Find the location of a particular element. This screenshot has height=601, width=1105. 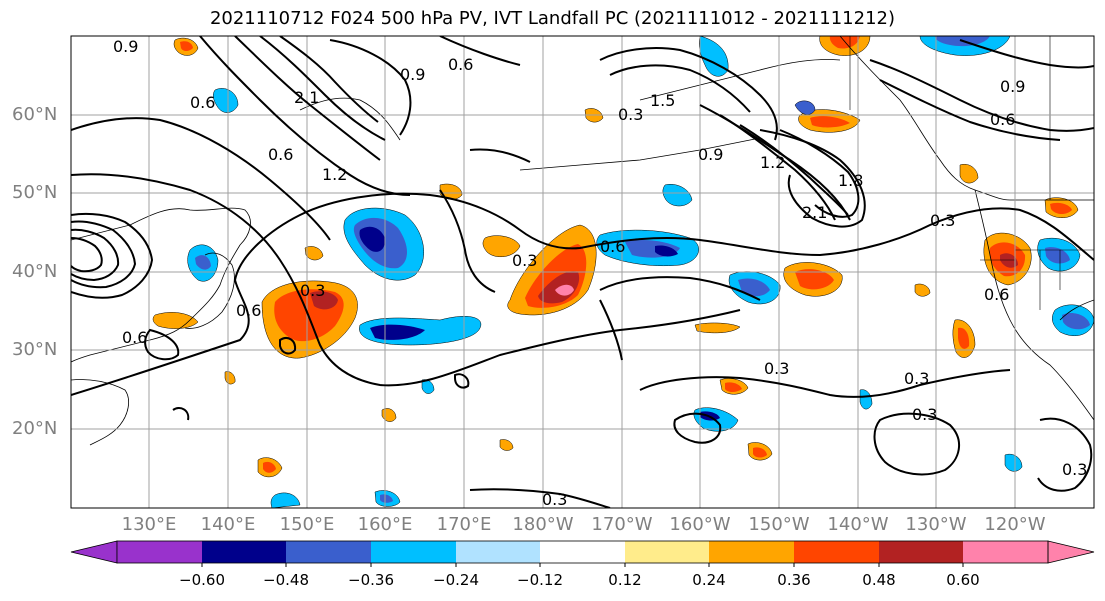

lat-label: 20°N is located at coordinates (35, 428).